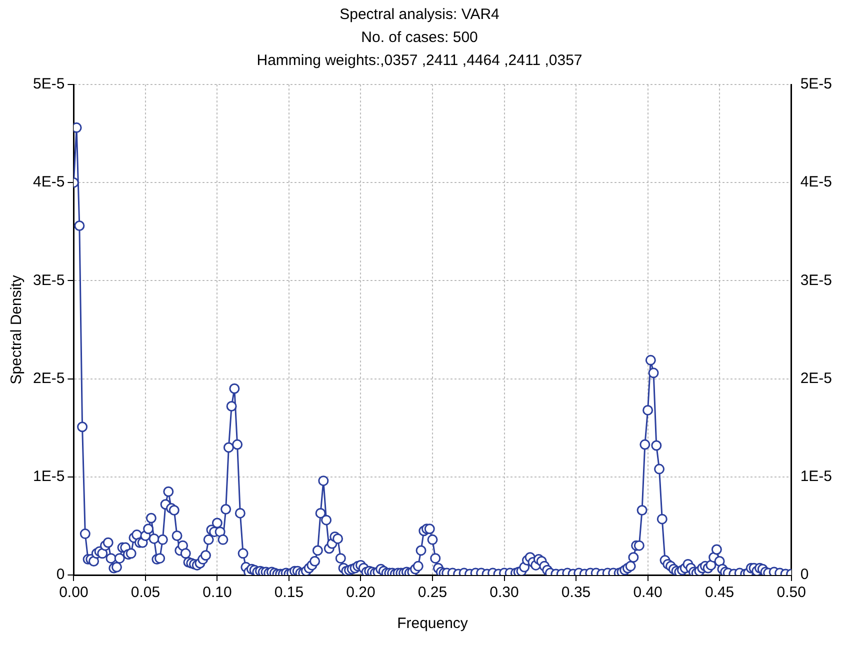 The height and width of the screenshot is (645, 843). Describe the element at coordinates (433, 593) in the screenshot. I see `x-tick-label: 0.25` at that location.